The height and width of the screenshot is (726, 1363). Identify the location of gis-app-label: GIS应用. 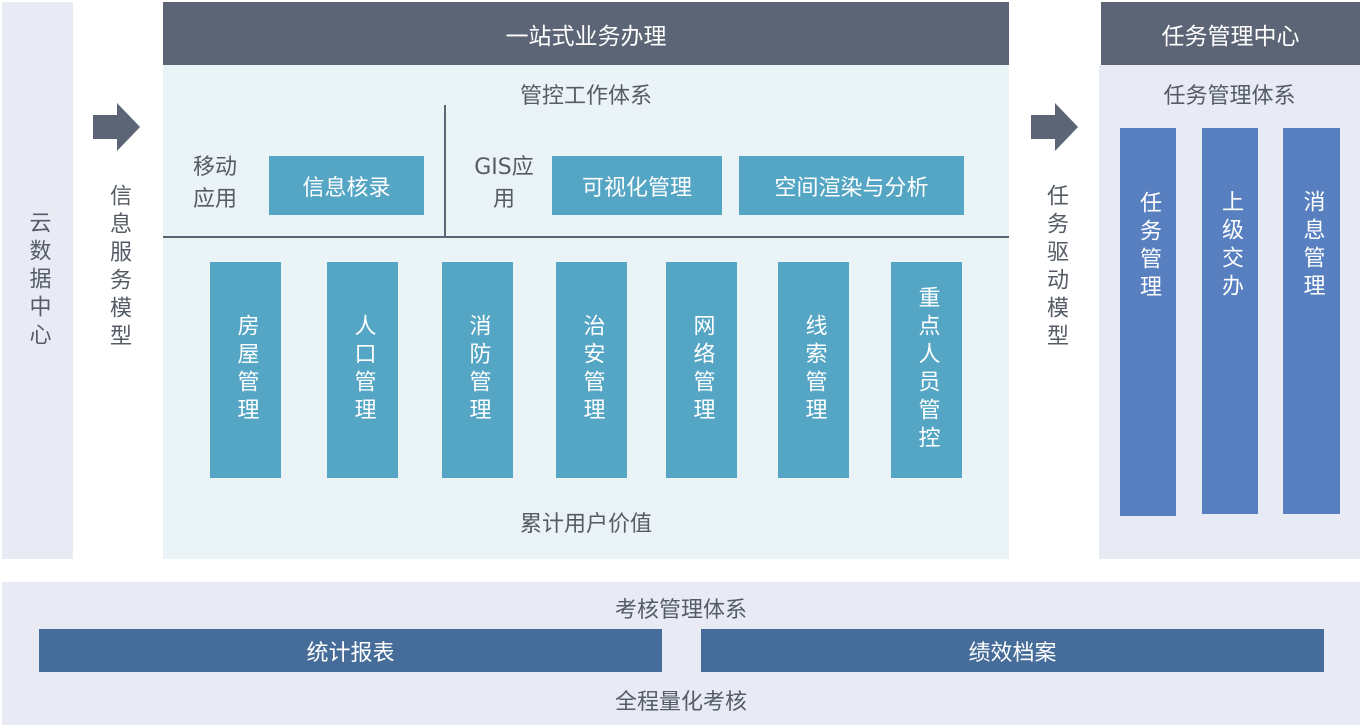
(504, 184).